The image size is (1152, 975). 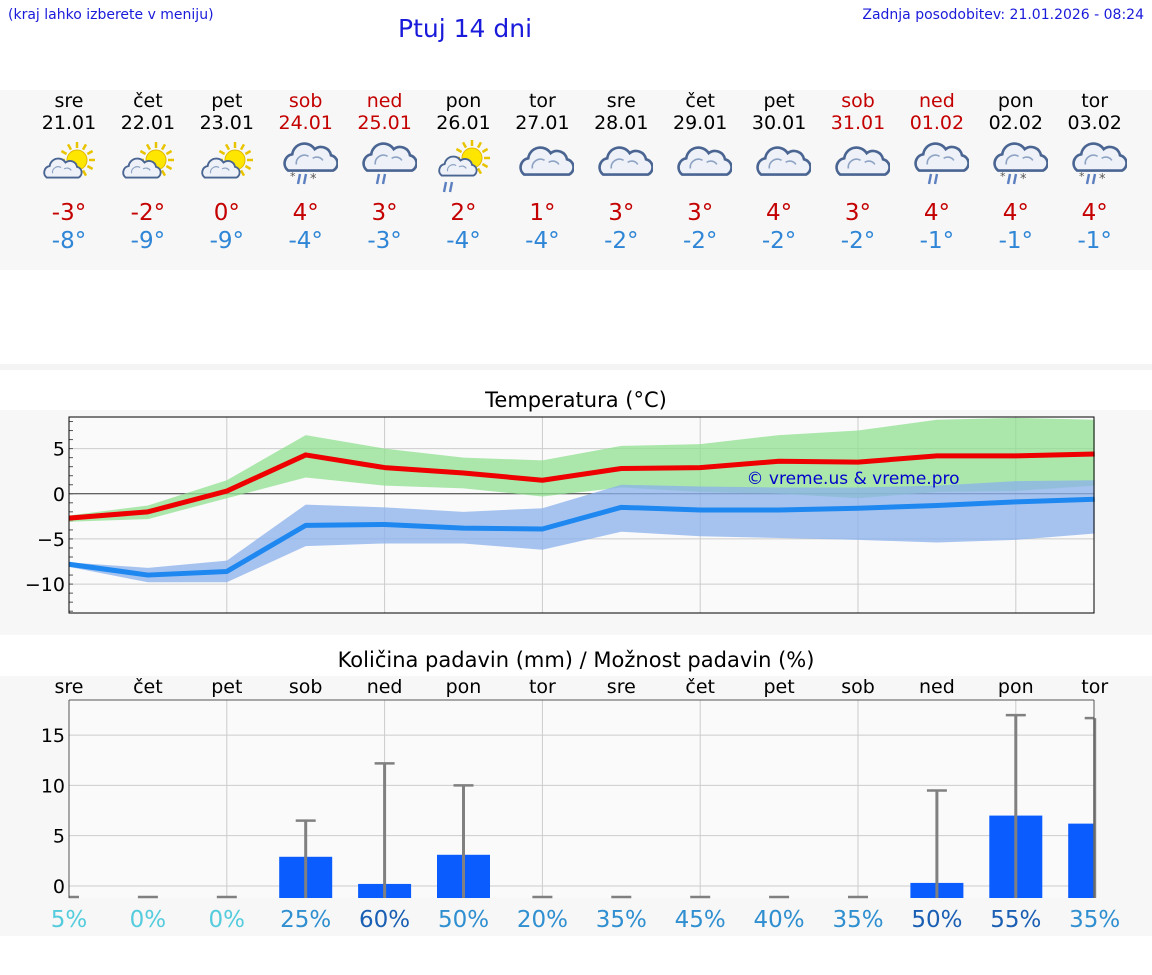 I want to click on precip-probability: 25%, so click(x=305, y=920).